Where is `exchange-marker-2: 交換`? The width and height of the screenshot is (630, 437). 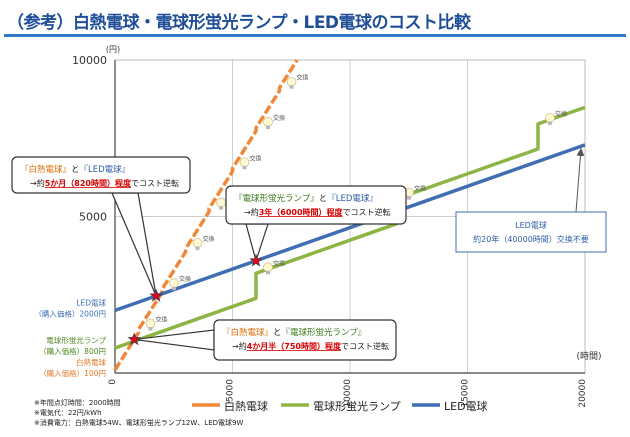 exchange-marker-2: 交換 is located at coordinates (203, 242).